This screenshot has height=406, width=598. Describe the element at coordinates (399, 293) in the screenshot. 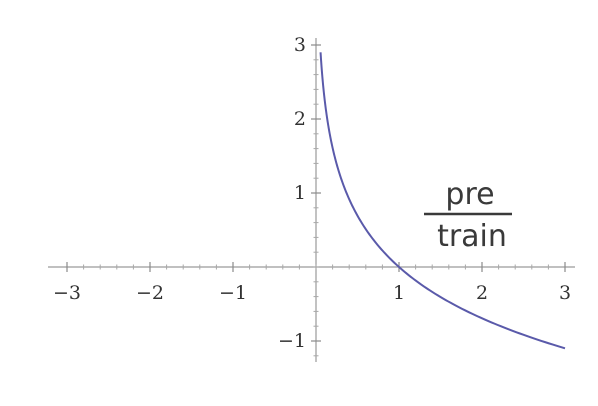

I see `x-tick-label: 1` at that location.